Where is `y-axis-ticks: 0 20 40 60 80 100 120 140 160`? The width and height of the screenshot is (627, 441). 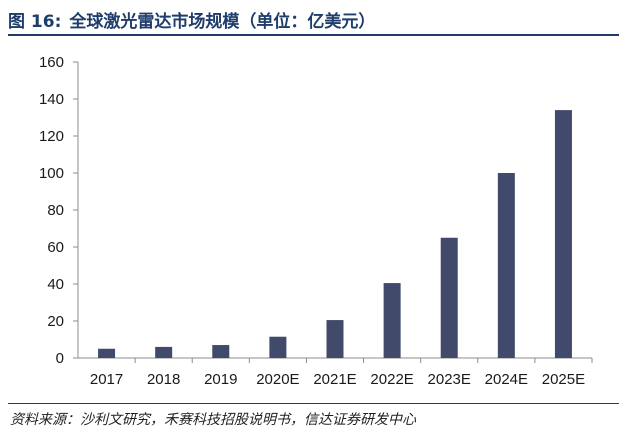 y-axis-ticks: 0 20 40 60 80 100 120 140 160 is located at coordinates (58, 210).